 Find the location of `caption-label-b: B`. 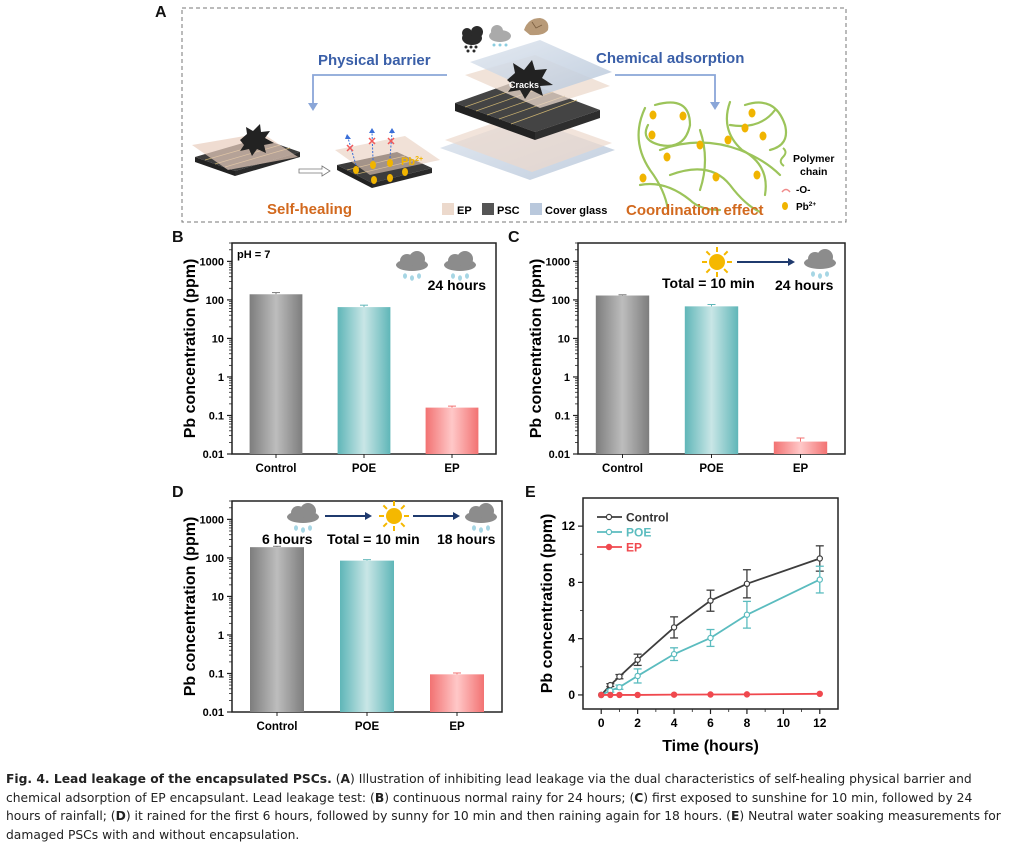

caption-label-b: B is located at coordinates (379, 797).